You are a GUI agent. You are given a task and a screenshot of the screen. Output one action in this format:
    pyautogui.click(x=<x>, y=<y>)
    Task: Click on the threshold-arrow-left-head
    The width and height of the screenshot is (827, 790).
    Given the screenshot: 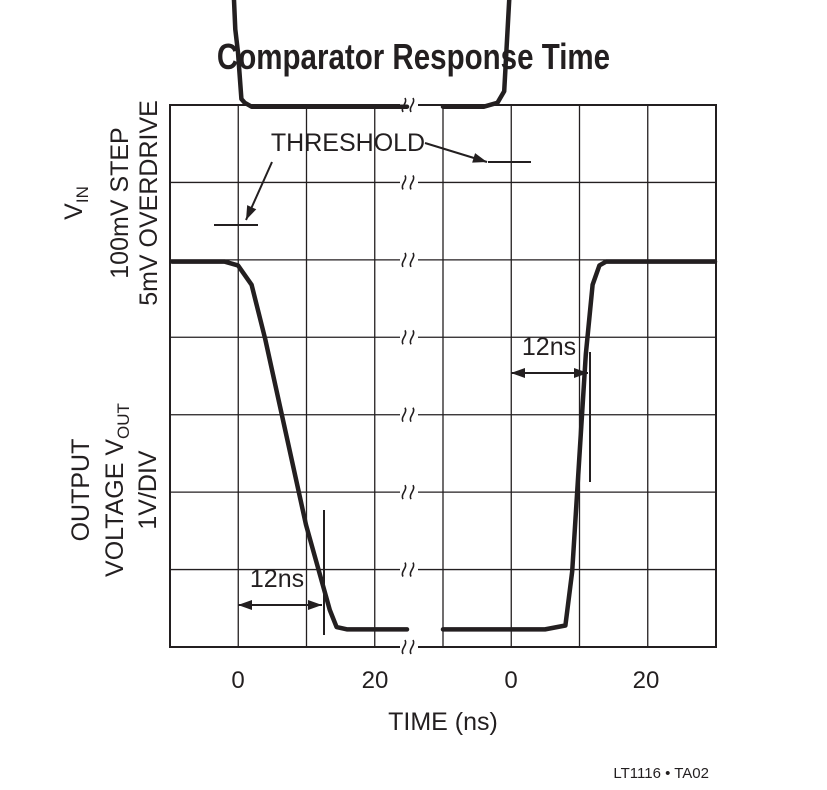 What is the action you would take?
    pyautogui.click(x=251, y=212)
    